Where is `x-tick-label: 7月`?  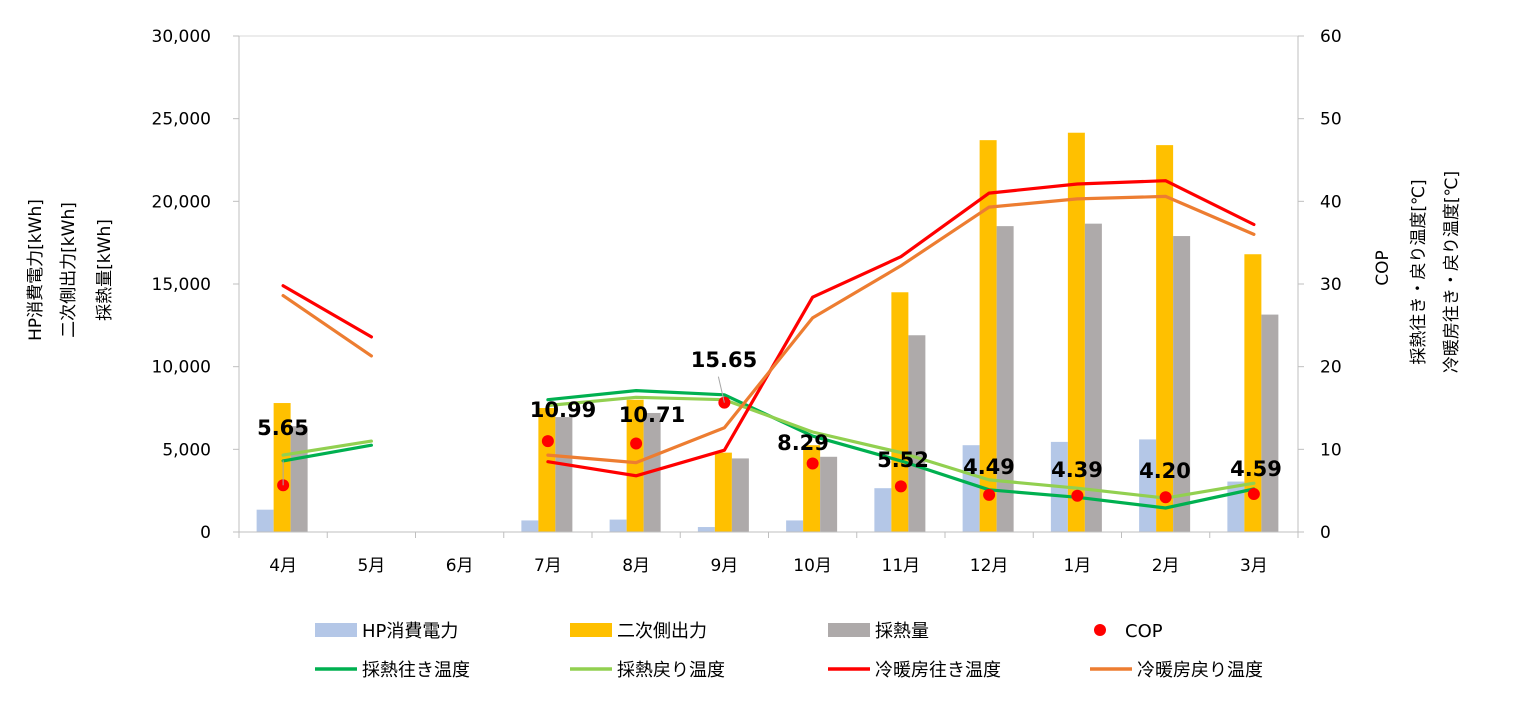
x-tick-label: 7月 is located at coordinates (548, 566).